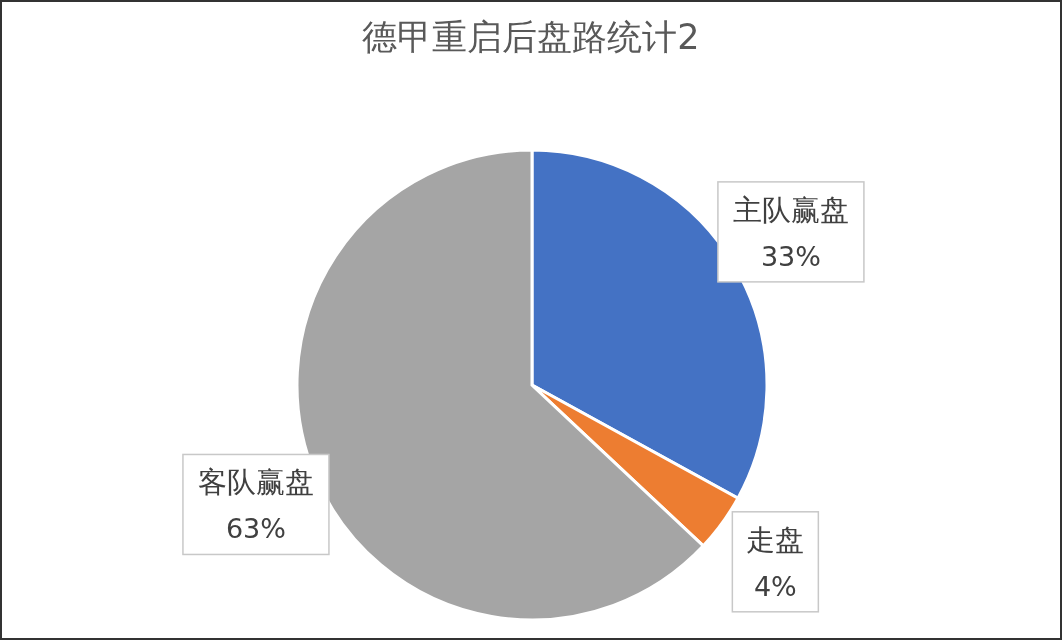 Image resolution: width=1062 pixels, height=640 pixels. What do you see at coordinates (790, 209) in the screenshot?
I see `slice-label: 主队赢盘` at bounding box center [790, 209].